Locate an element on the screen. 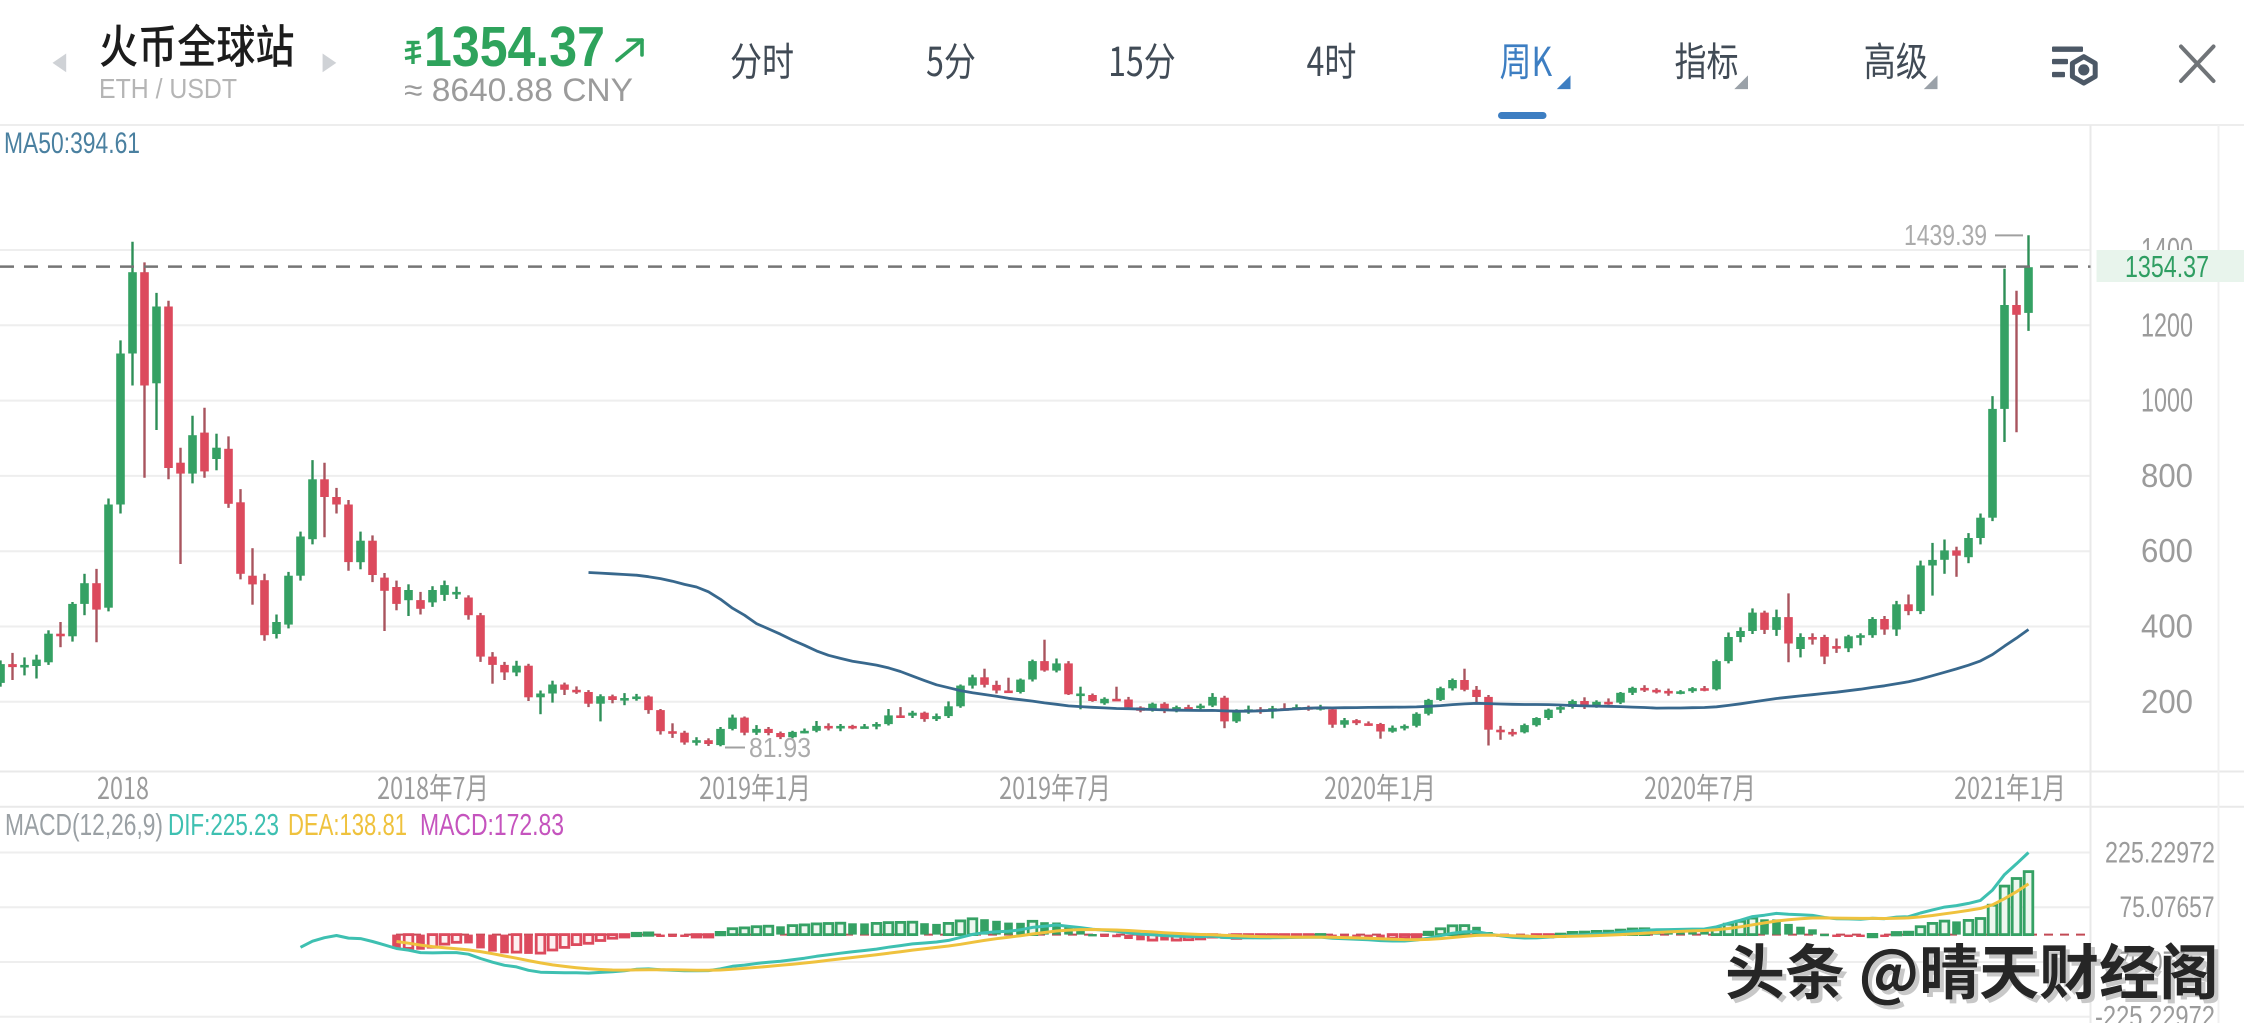 This screenshot has width=2244, height=1028. svg-text: 1439.39 is located at coordinates (1945, 236).